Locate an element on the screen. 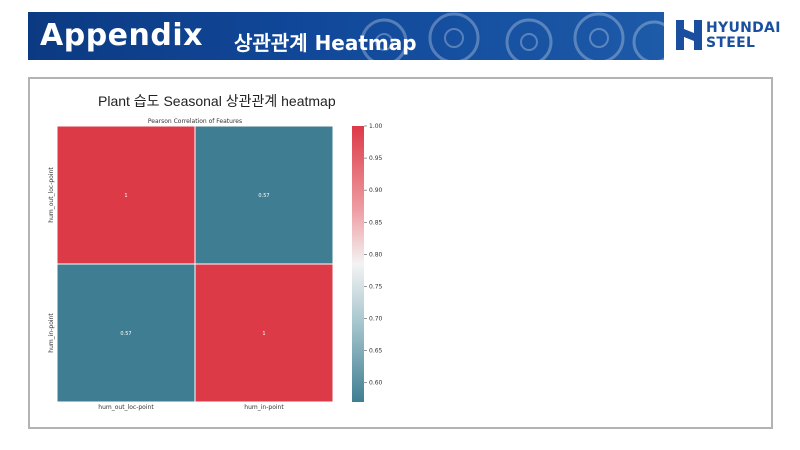 This screenshot has height=450, width=800. x-axis-labels: hum_out_loc-point hum_in-point is located at coordinates (191, 407).